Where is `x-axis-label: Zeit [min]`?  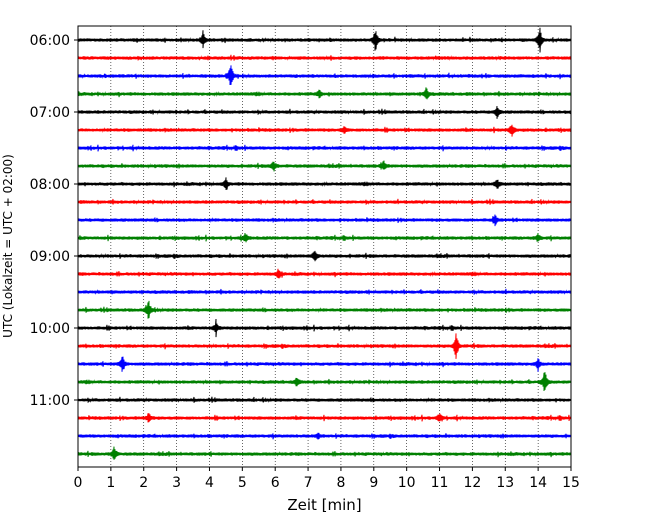 x-axis-label: Zeit [min] is located at coordinates (324, 505).